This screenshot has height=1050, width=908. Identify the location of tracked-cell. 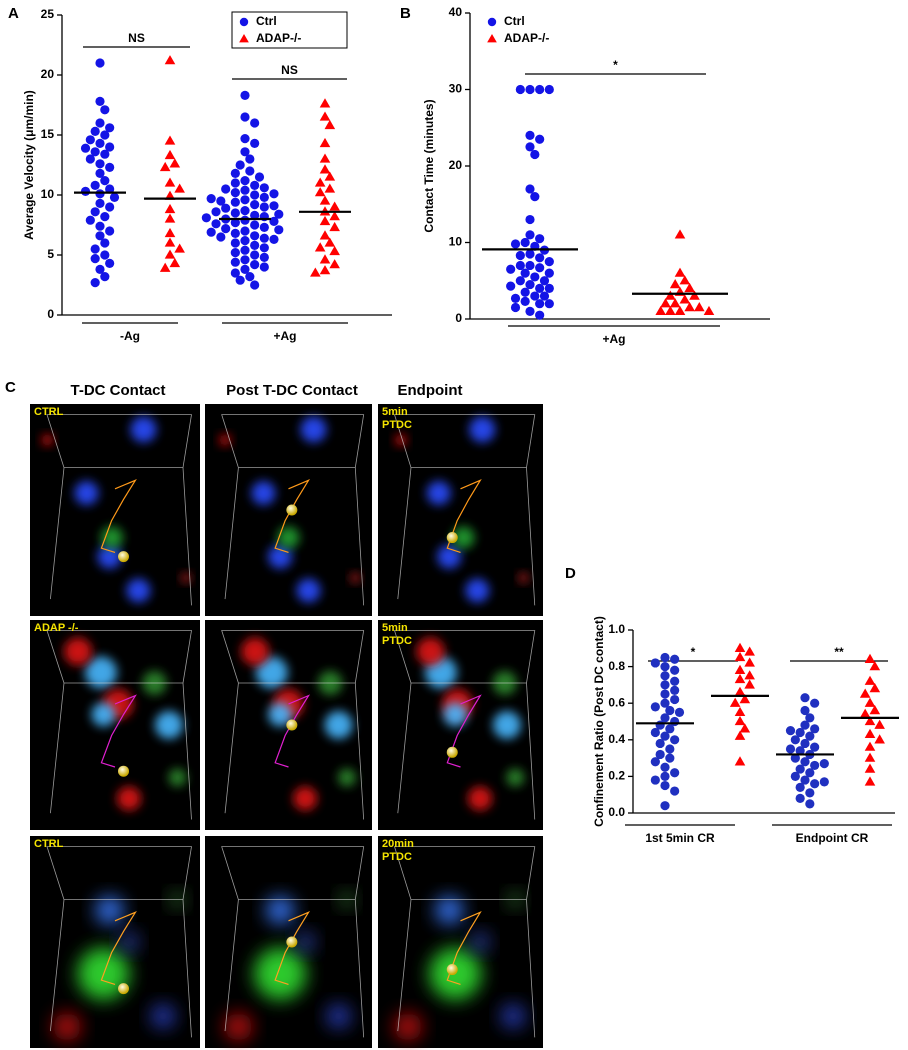
(123, 771).